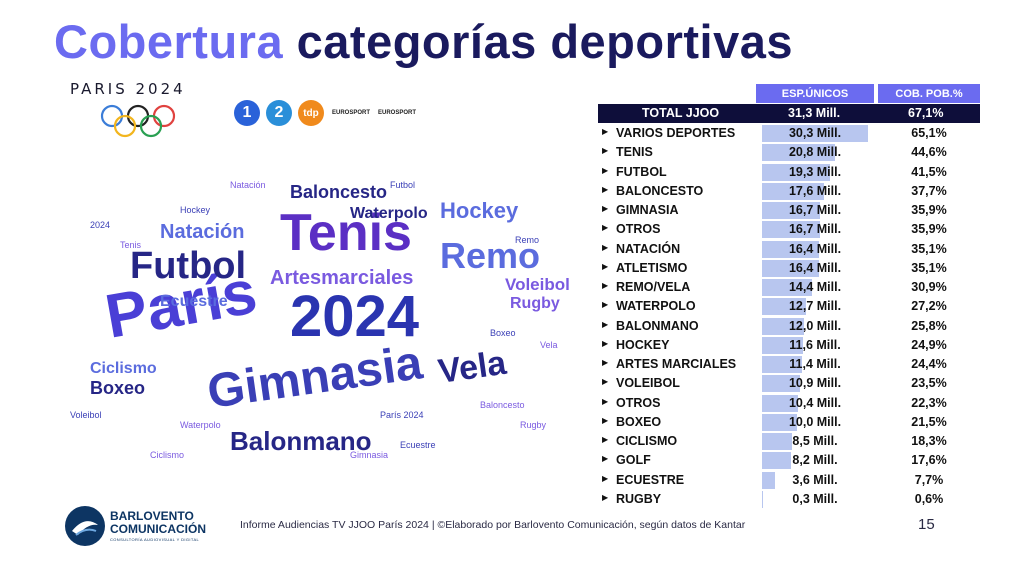 The image size is (1016, 565). I want to click on cloud-word-small: Rugby, so click(533, 425).